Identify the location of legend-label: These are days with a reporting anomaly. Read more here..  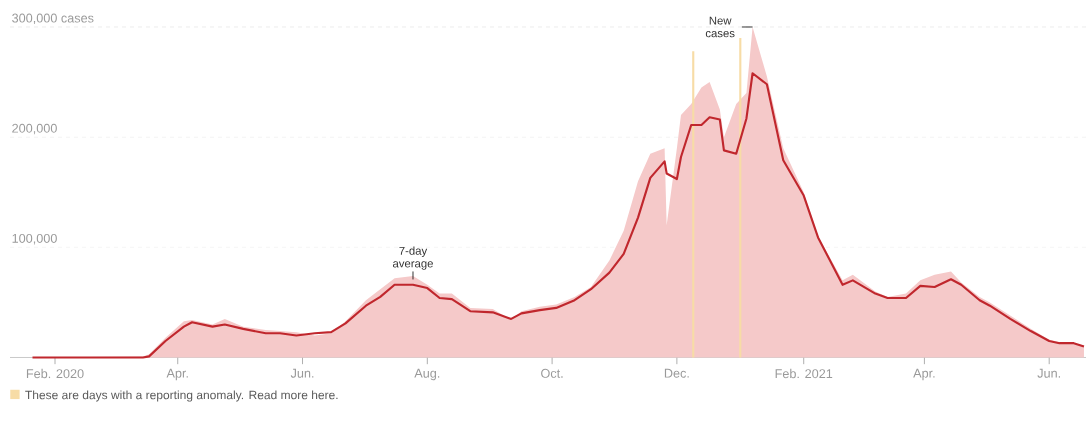
(181, 396).